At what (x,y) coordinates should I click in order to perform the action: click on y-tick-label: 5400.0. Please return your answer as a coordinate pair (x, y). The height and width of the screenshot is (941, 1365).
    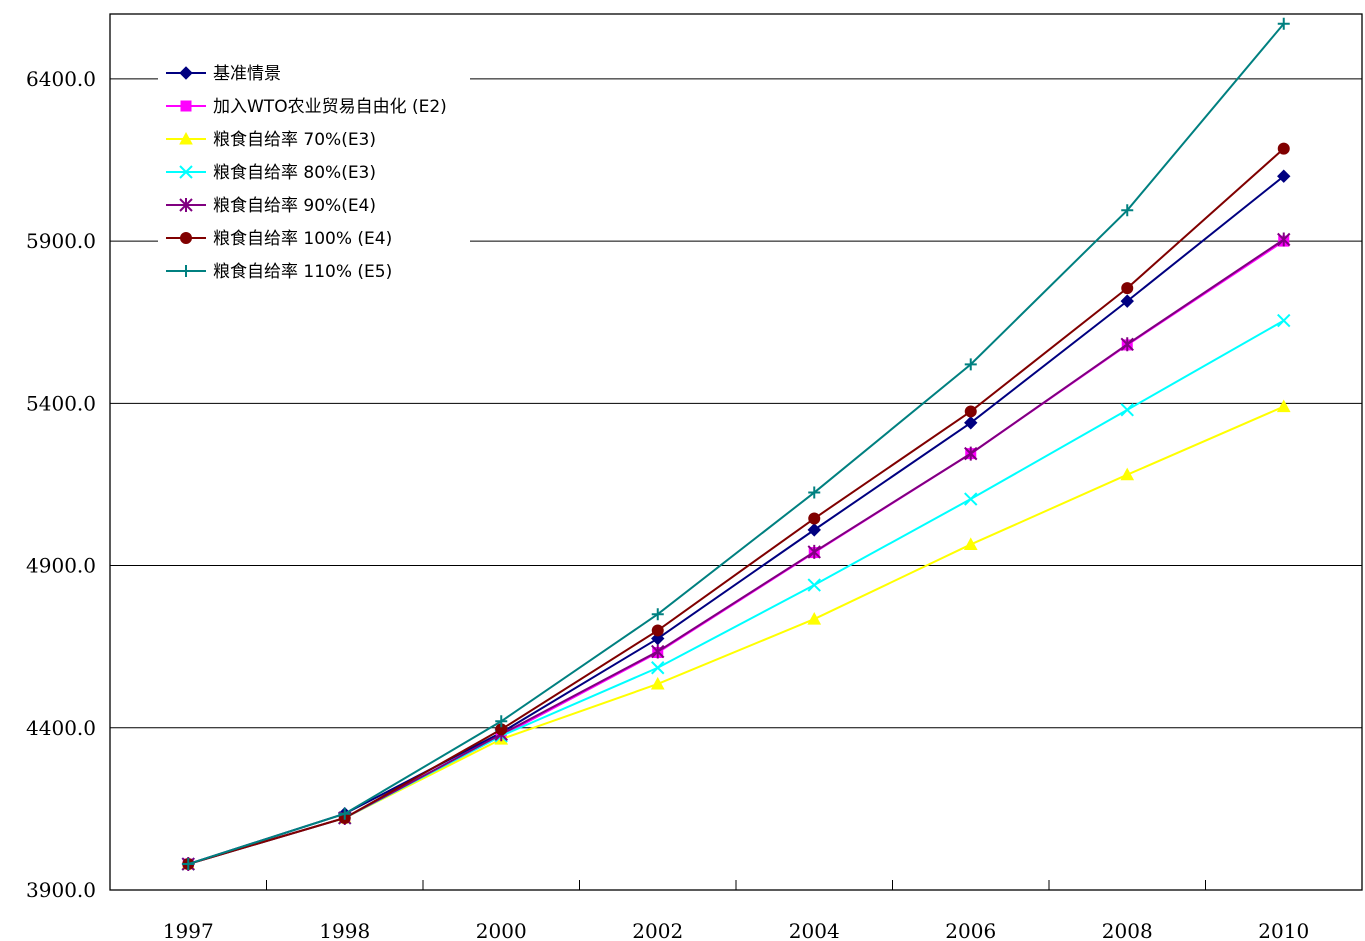
    Looking at the image, I should click on (61, 403).